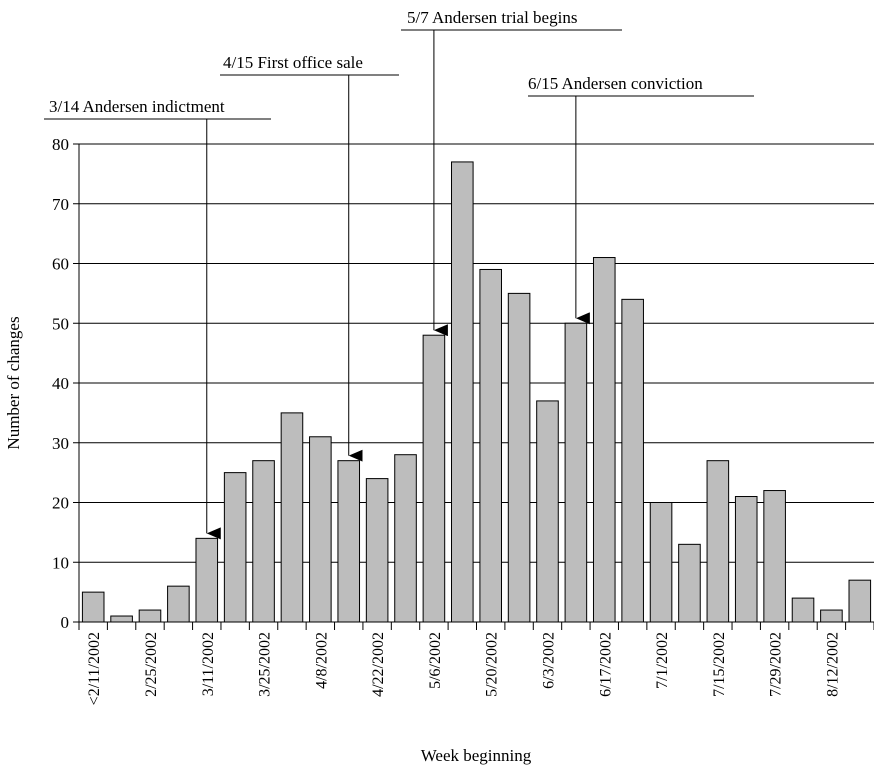 This screenshot has width=874, height=771. Describe the element at coordinates (94, 668) in the screenshot. I see `x-tick-label: <2/11/2002` at that location.